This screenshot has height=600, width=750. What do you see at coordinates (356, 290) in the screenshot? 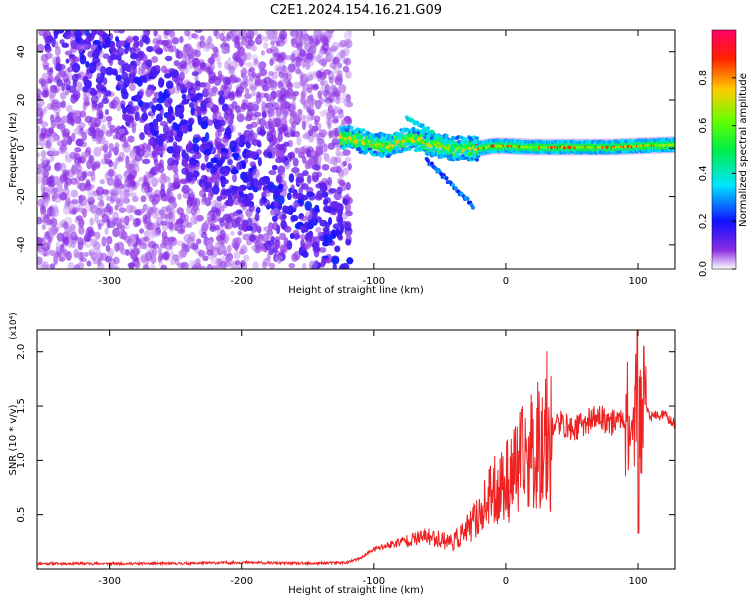
I see `spectrogram-xlabel: Height of straight line (km)` at bounding box center [356, 290].